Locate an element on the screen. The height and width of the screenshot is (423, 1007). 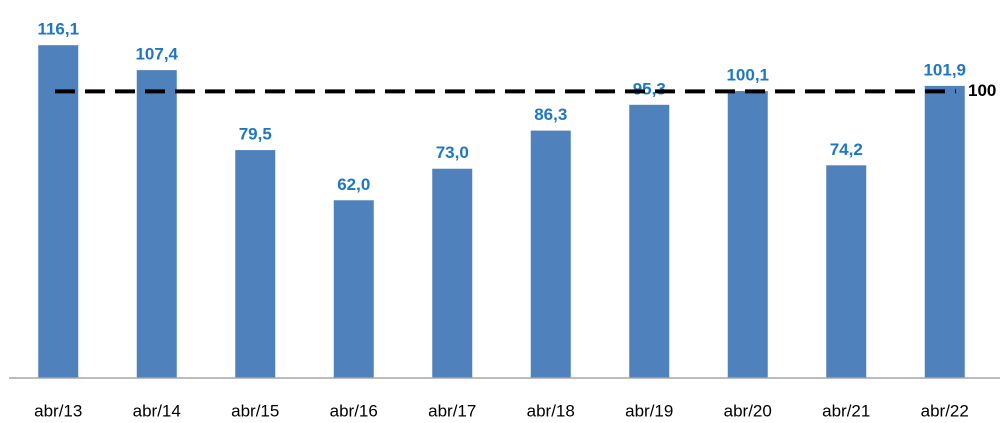
value-label: 116,1 is located at coordinates (58, 29).